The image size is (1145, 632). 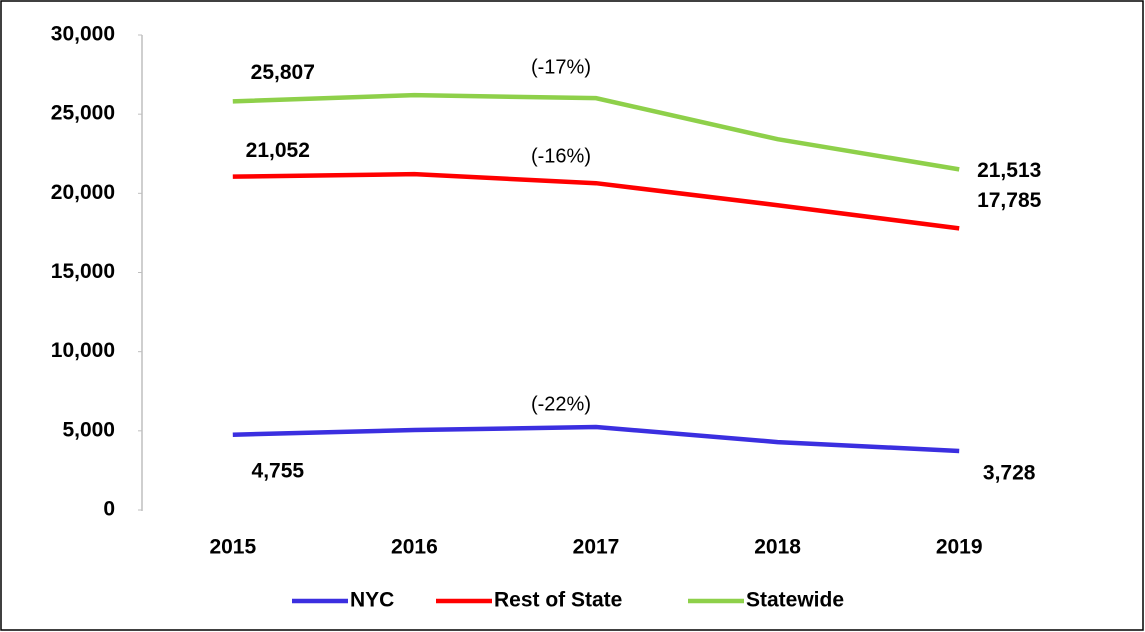 What do you see at coordinates (88, 429) in the screenshot?
I see `y-tick-label: 5,000` at bounding box center [88, 429].